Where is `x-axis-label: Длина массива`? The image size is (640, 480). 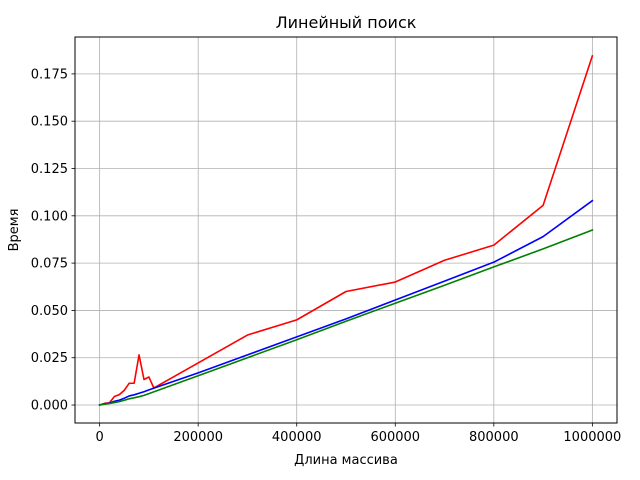 x-axis-label: Длина массива is located at coordinates (346, 460).